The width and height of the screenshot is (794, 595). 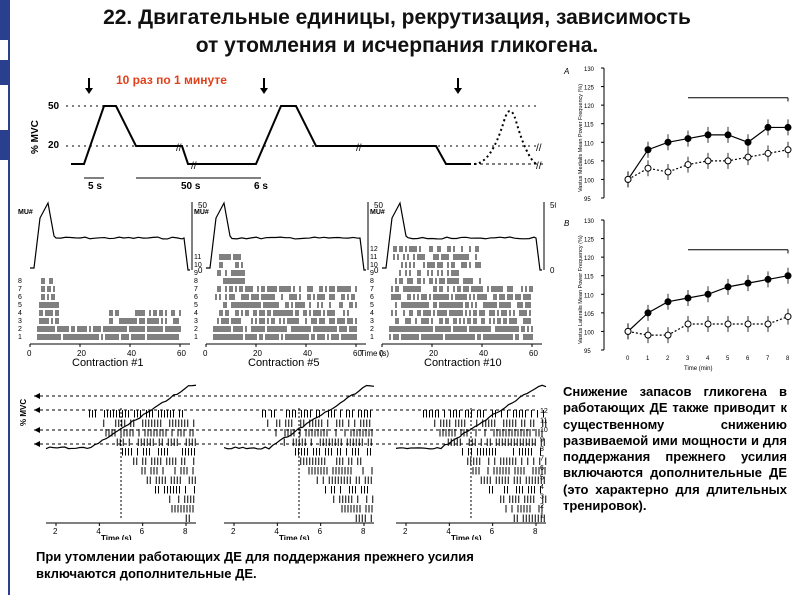 I want to click on ramp-xlabel: Time (s), so click(x=116, y=537).